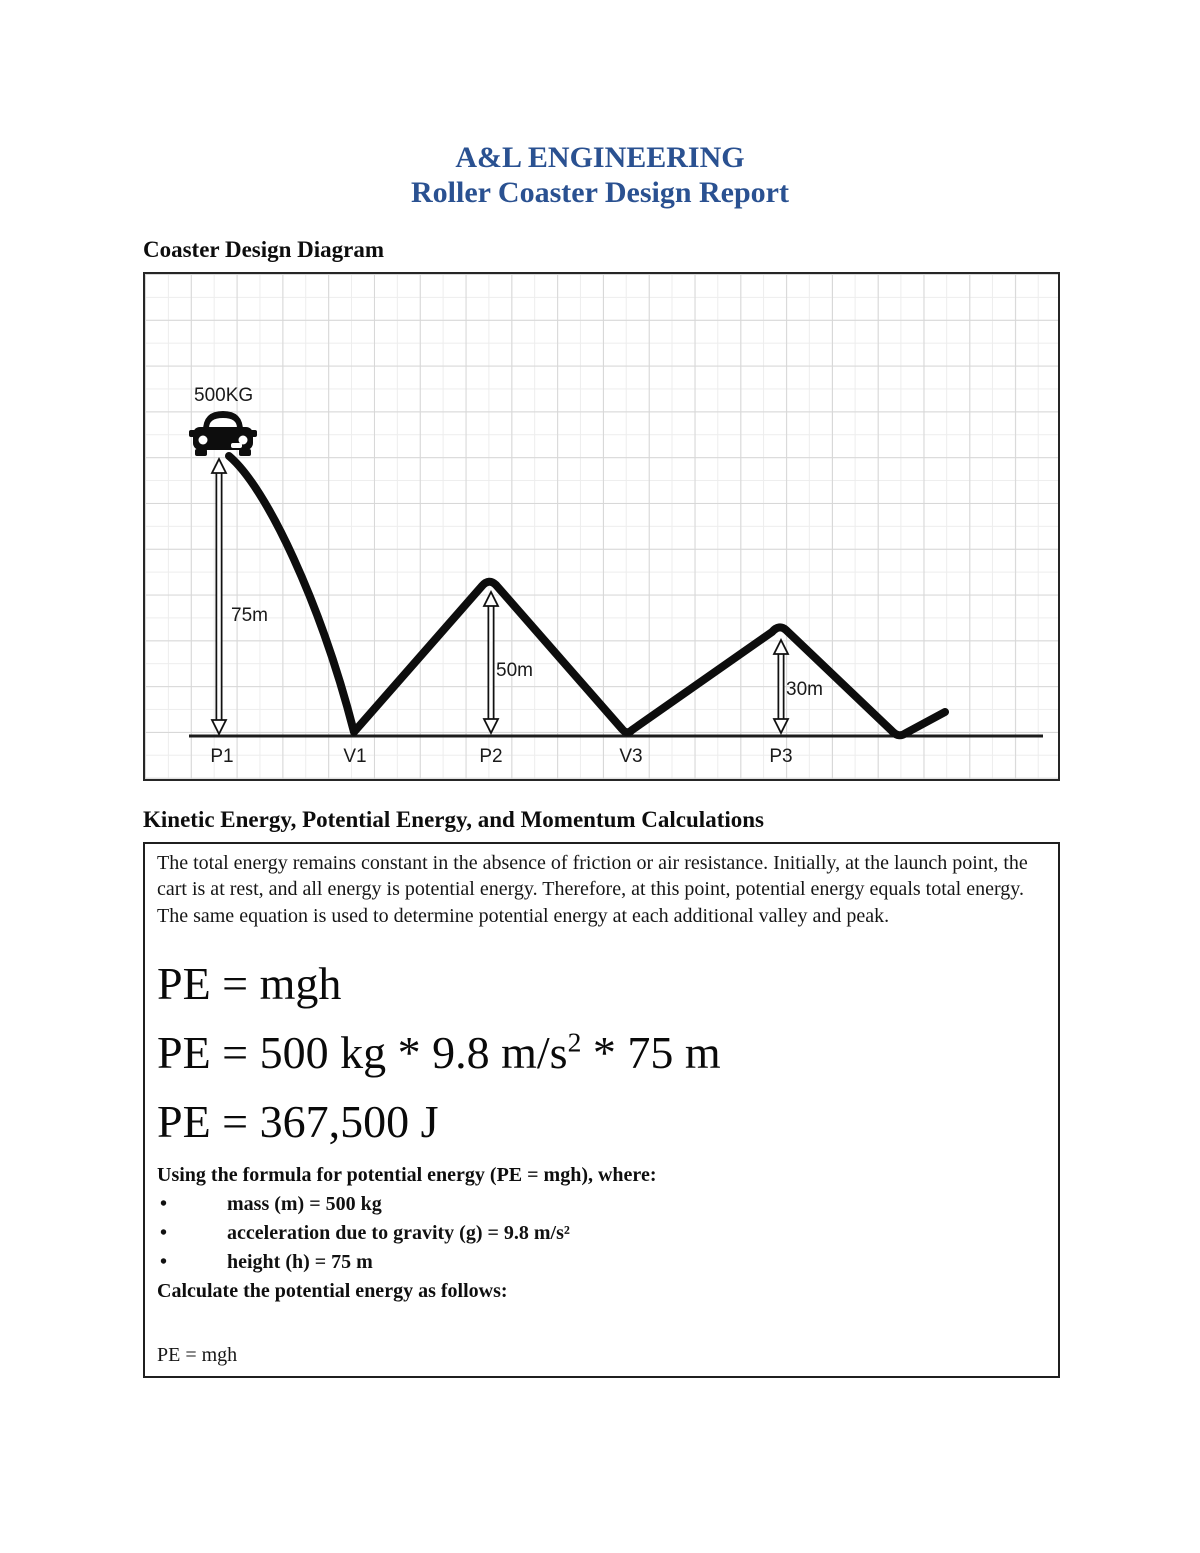 Image resolution: width=1200 pixels, height=1553 pixels. Describe the element at coordinates (781, 686) in the screenshot. I see `height-arrow-p3` at that location.